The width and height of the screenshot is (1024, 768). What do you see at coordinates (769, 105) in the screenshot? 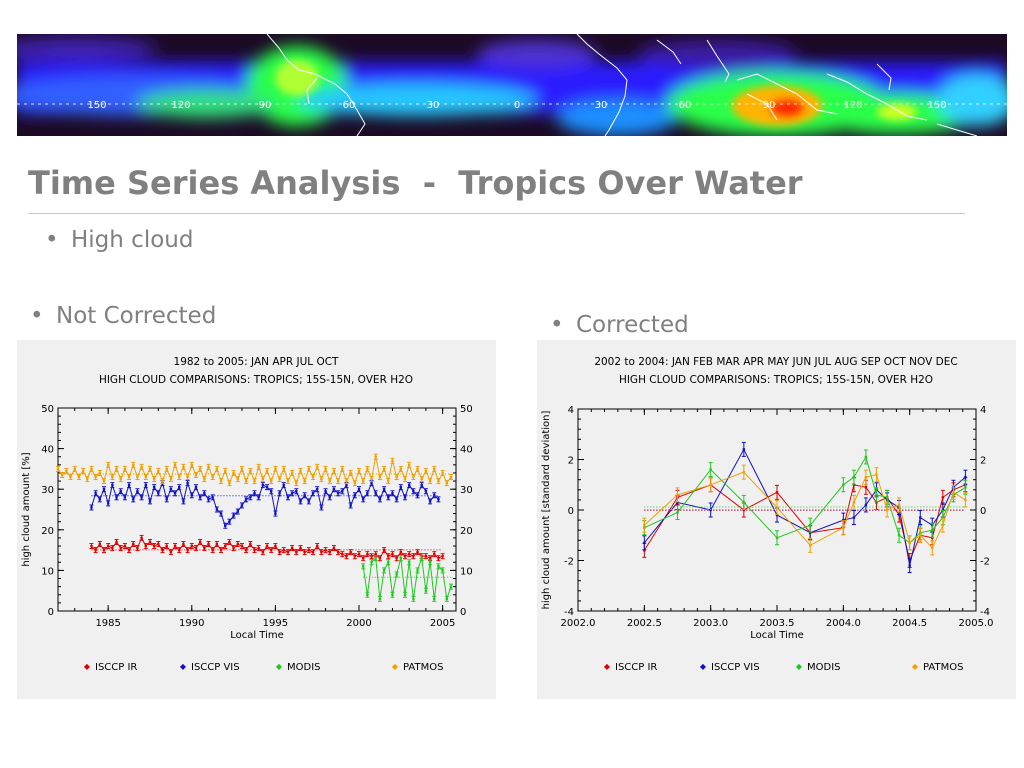
I see `longitude-label: 90` at bounding box center [769, 105].